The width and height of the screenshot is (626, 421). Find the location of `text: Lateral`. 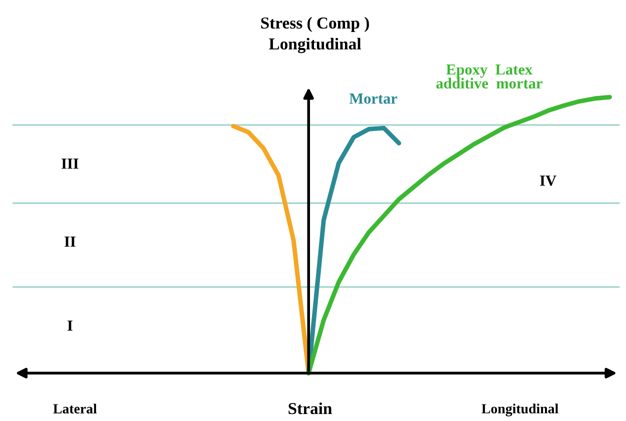

text: Lateral is located at coordinates (75, 409).